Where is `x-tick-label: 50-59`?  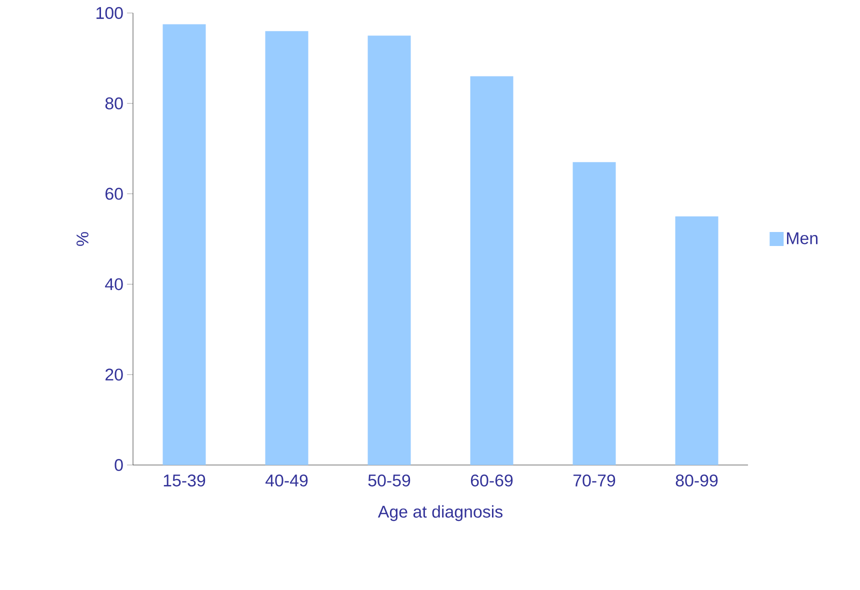 x-tick-label: 50-59 is located at coordinates (389, 480).